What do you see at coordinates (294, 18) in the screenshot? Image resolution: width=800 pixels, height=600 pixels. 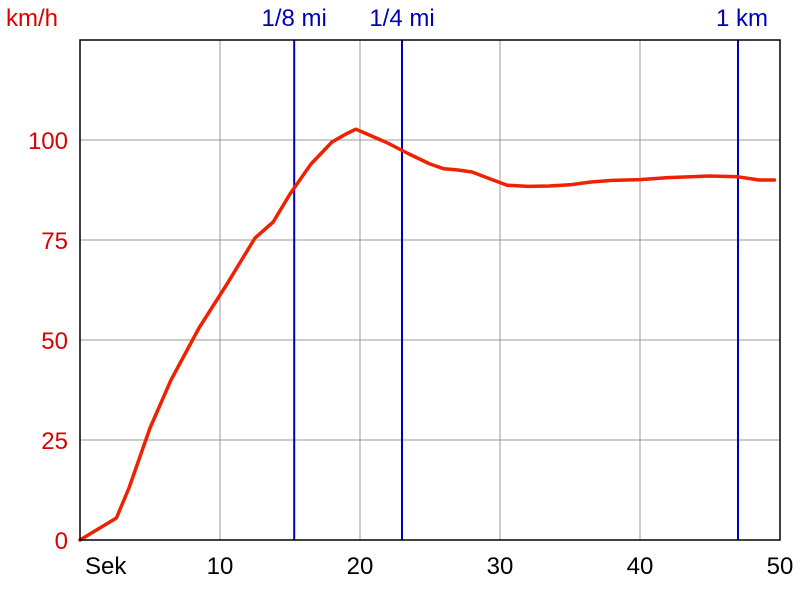 I see `distance-marker-label: 1/8 mi` at bounding box center [294, 18].